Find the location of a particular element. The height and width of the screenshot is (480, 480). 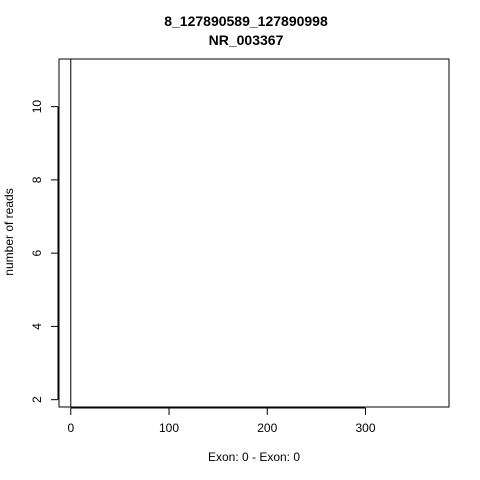

x-tick-label: 300 is located at coordinates (365, 428).